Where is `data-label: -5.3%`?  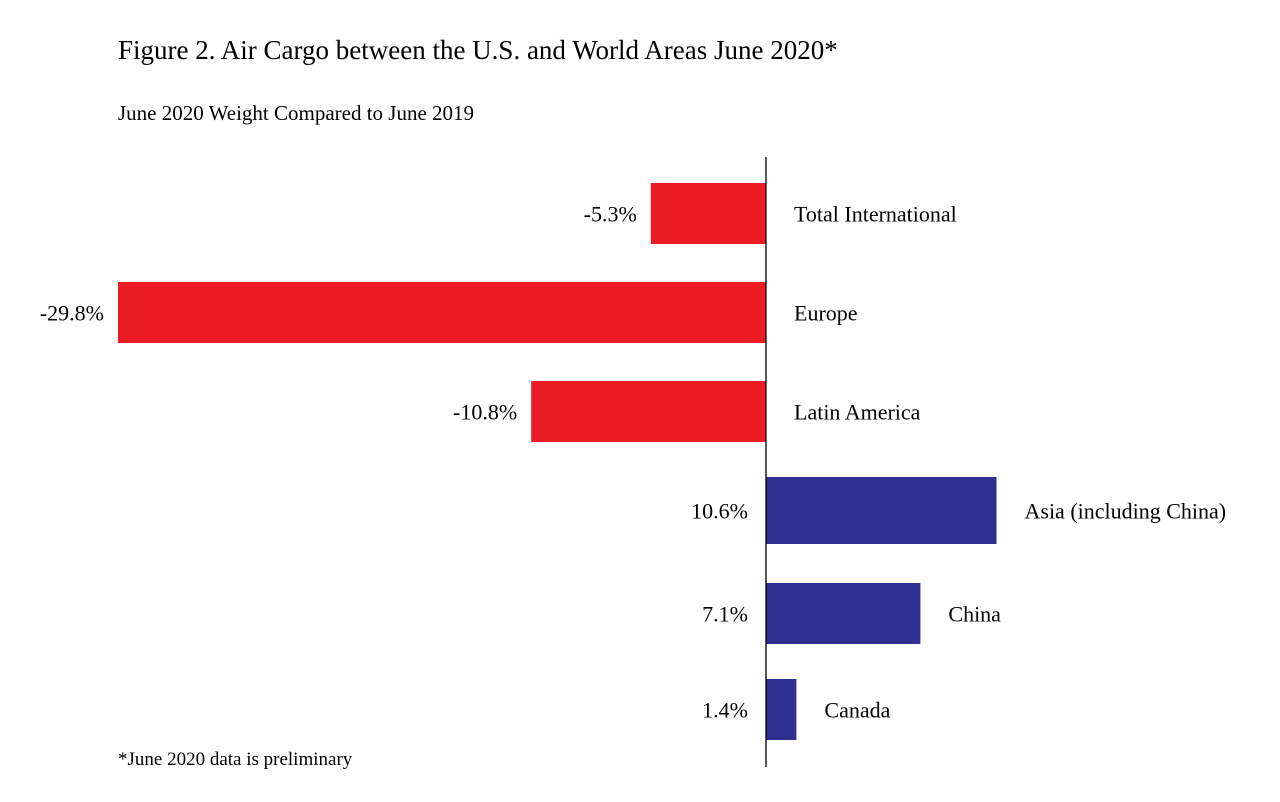
data-label: -5.3% is located at coordinates (610, 214).